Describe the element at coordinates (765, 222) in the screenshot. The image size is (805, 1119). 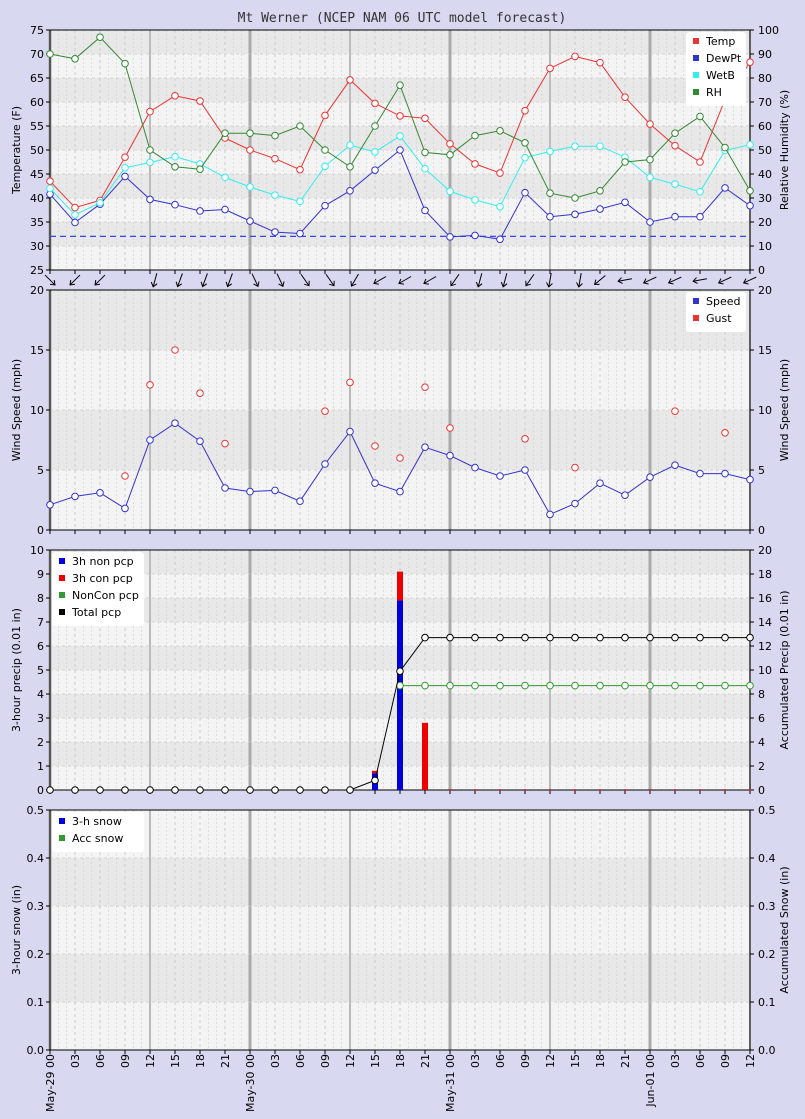
I see `y2-tick-label: 20` at that location.